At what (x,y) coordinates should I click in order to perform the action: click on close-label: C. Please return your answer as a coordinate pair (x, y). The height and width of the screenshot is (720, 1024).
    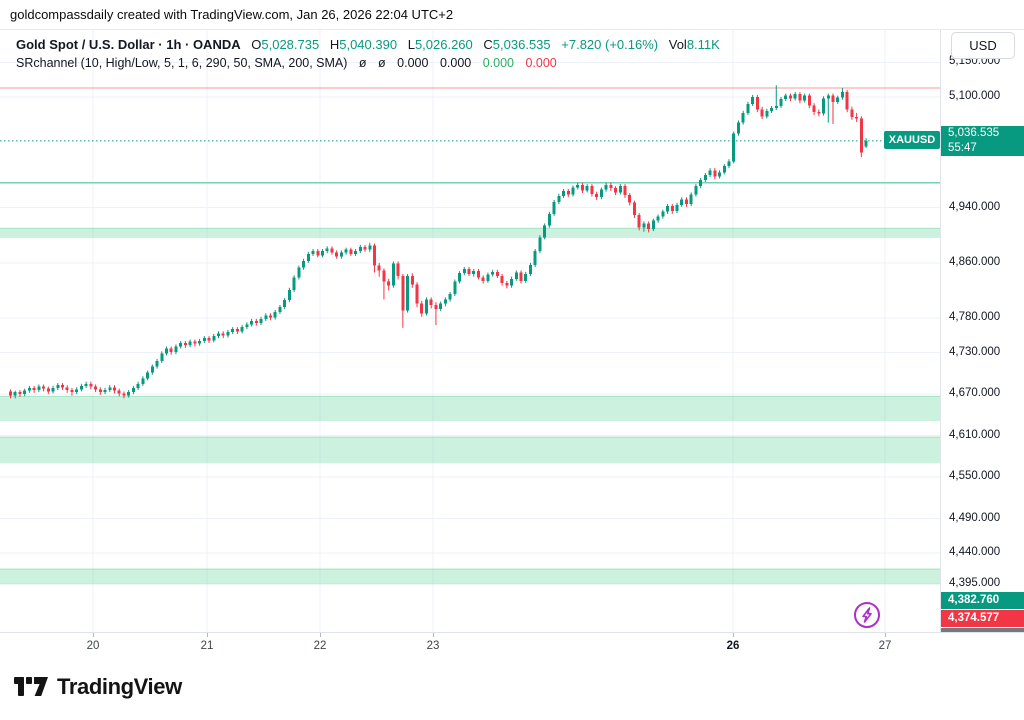
    Looking at the image, I should click on (488, 44).